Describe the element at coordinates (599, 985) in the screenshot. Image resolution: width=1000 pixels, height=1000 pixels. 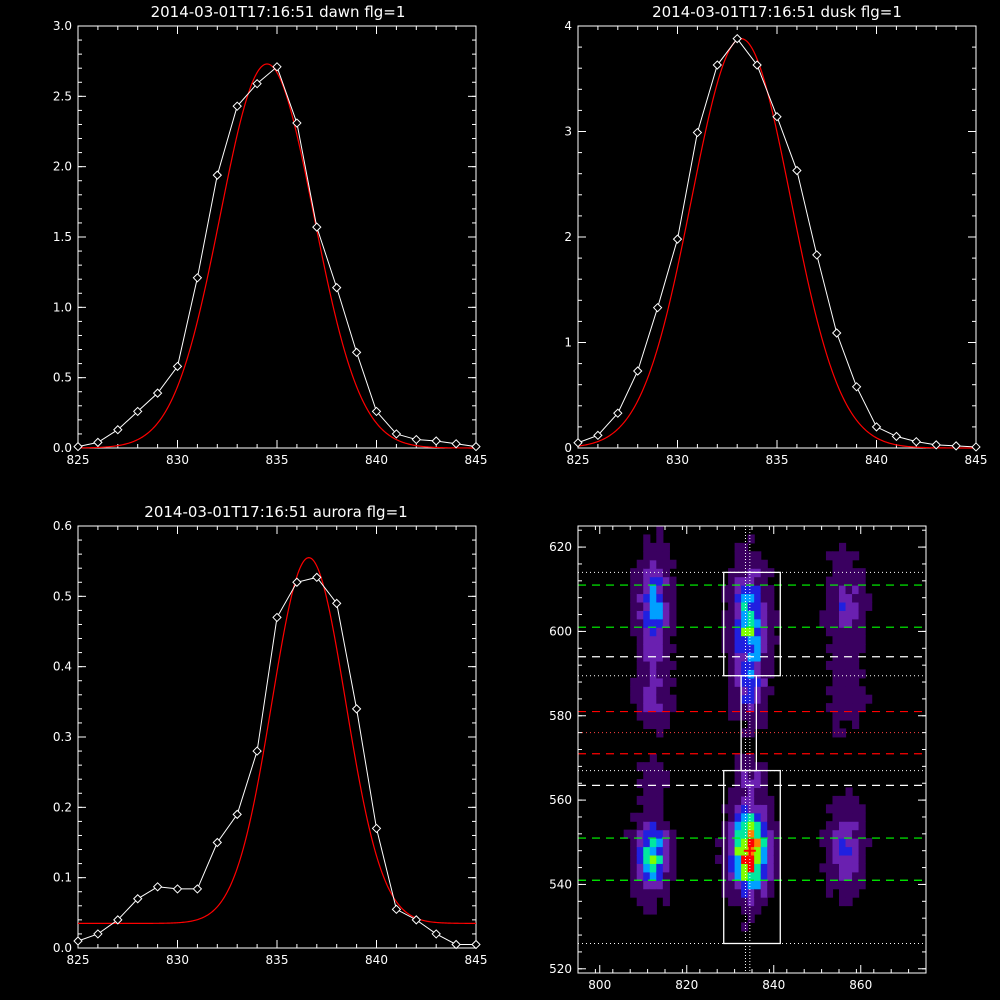
I see `heatmap-xtick-label: 800` at that location.